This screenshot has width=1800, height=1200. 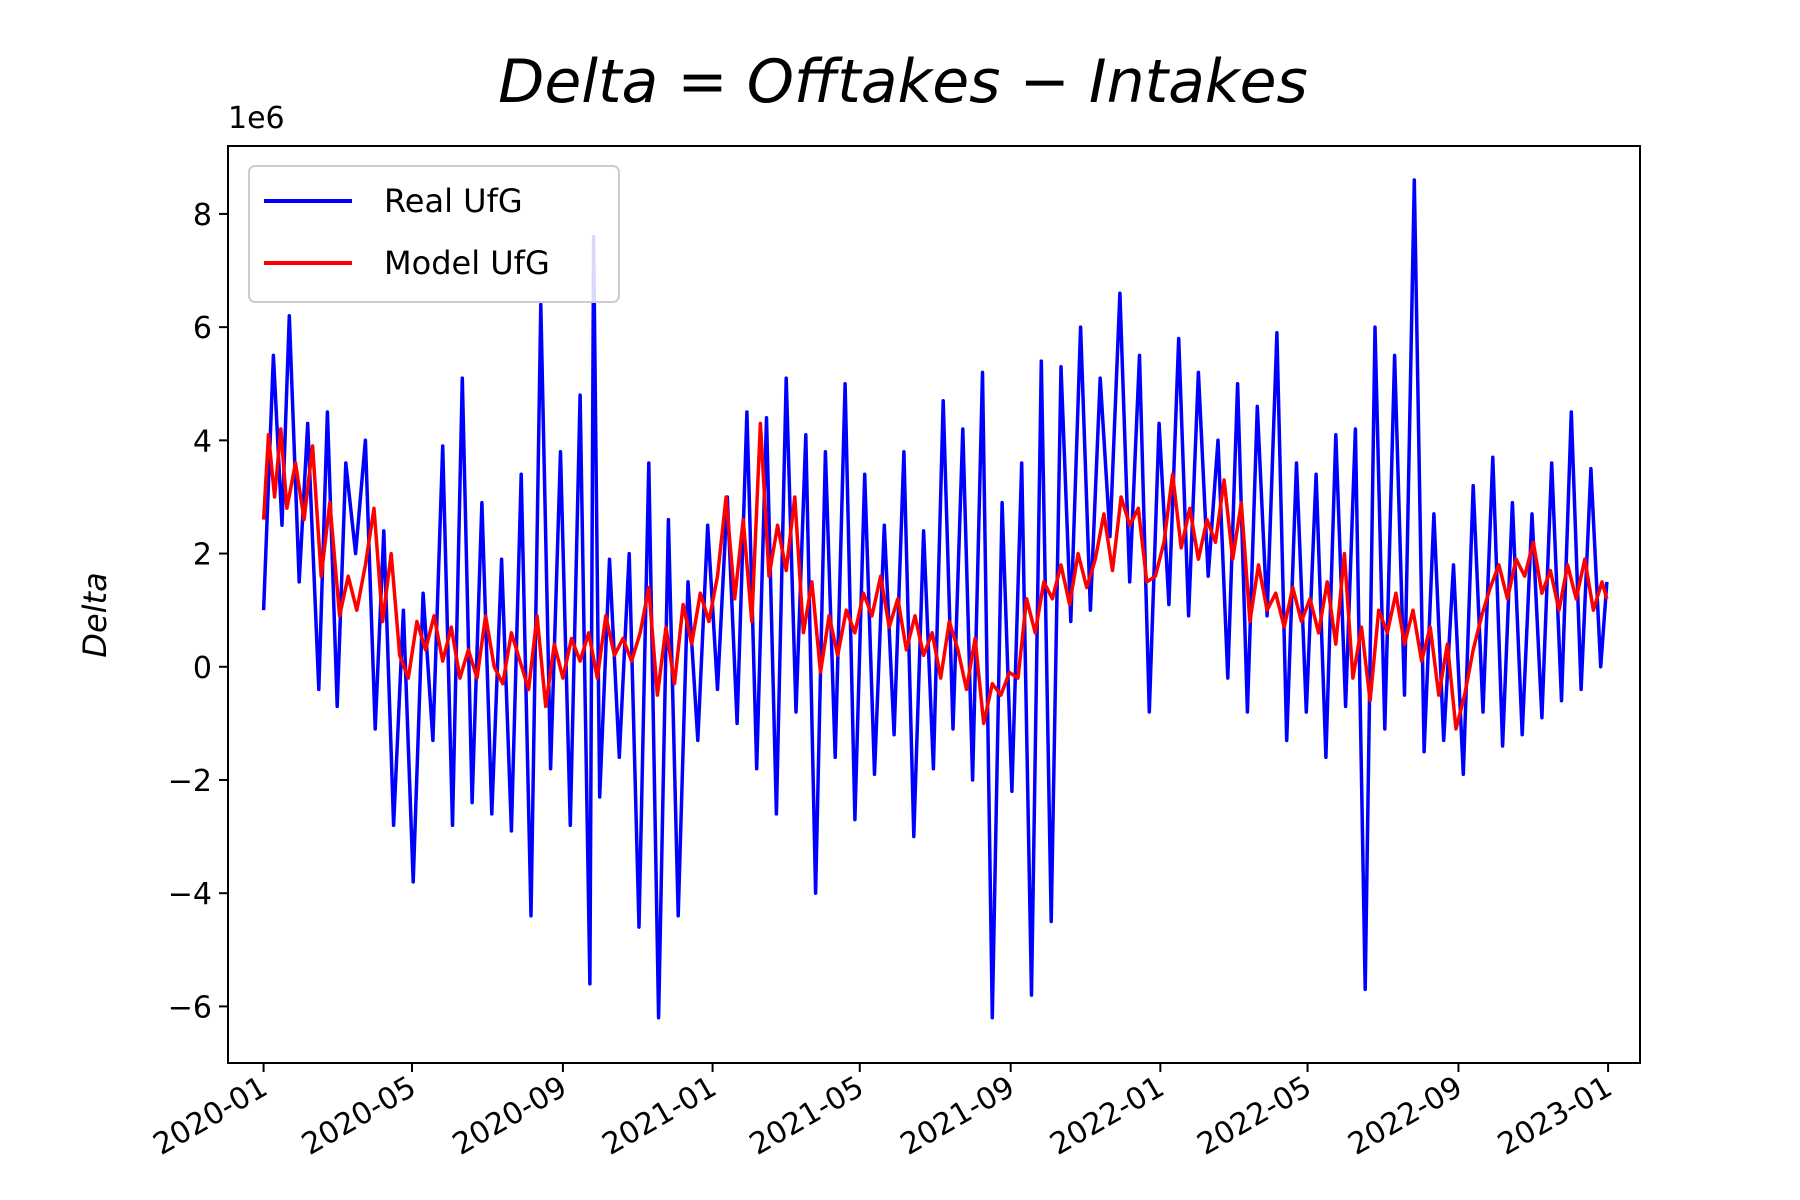 I want to click on x-tick-label: 2021-05, so click(x=807, y=1116).